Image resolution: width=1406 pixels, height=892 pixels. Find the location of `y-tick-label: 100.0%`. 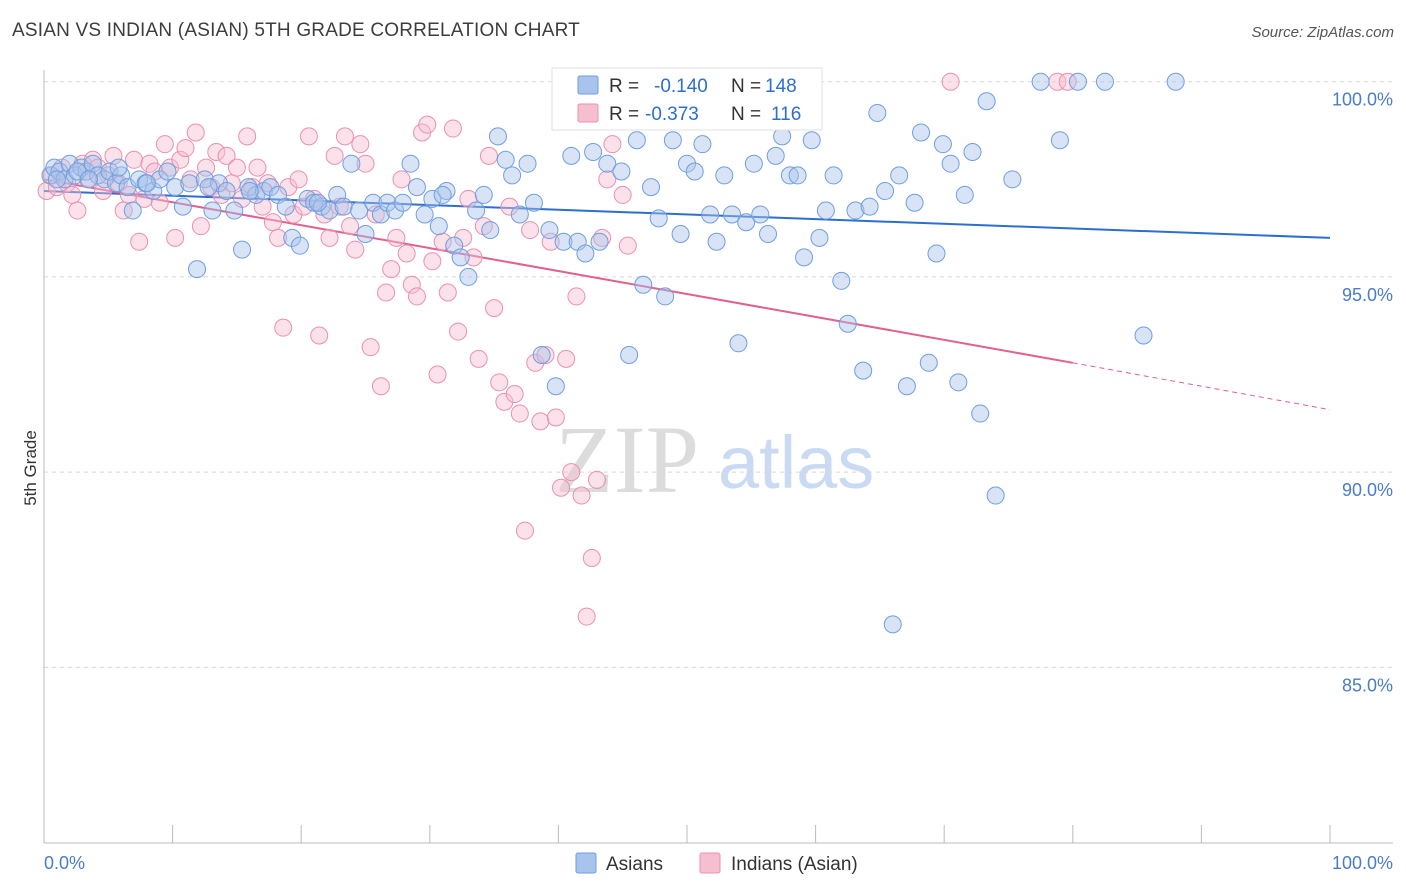

y-tick-label: 100.0% is located at coordinates (1362, 100).